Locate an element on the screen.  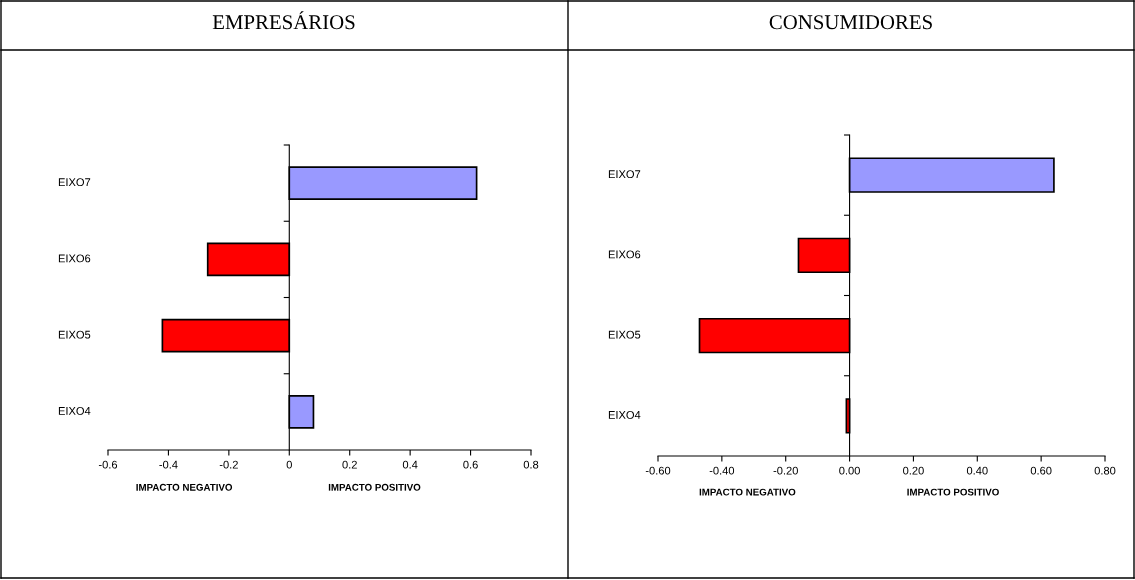
chart-title: EMPRESÁRIOS is located at coordinates (283, 20).